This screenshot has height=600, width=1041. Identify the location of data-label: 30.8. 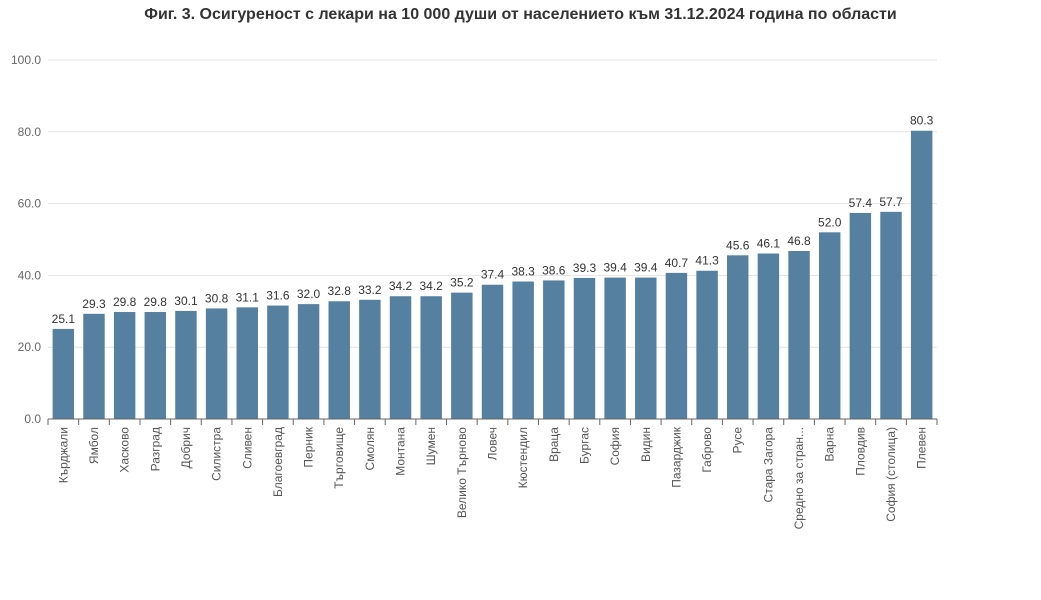
(217, 298).